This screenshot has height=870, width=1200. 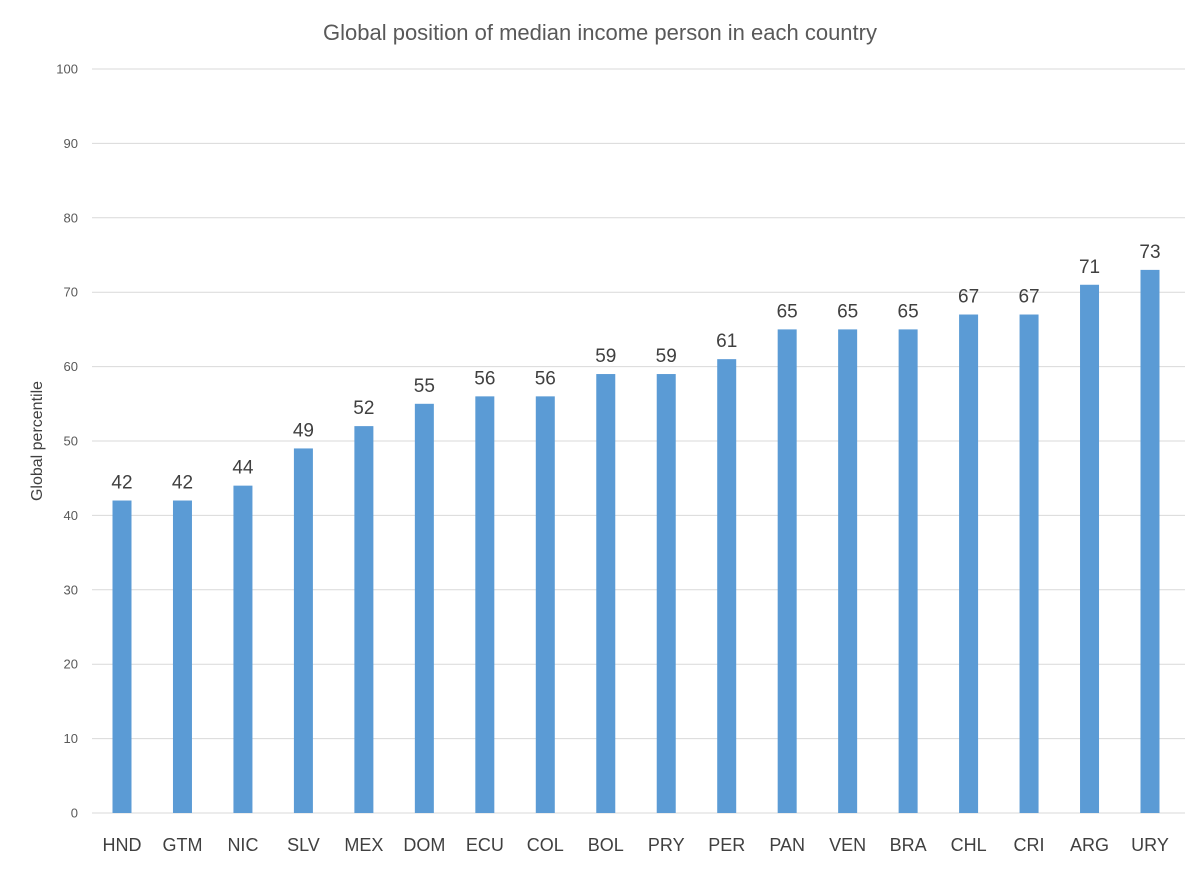 I want to click on y-tick-label: 10, so click(x=71, y=738).